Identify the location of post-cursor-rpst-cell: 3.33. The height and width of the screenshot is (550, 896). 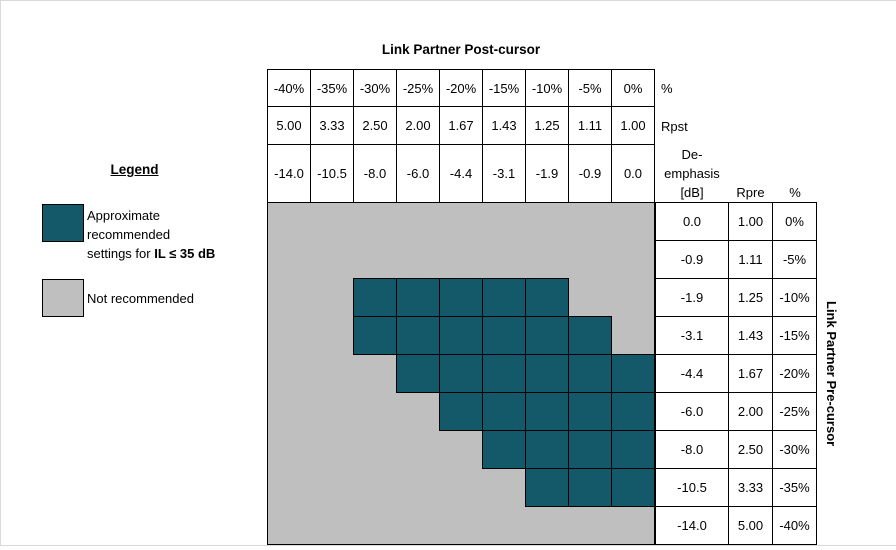
(332, 126).